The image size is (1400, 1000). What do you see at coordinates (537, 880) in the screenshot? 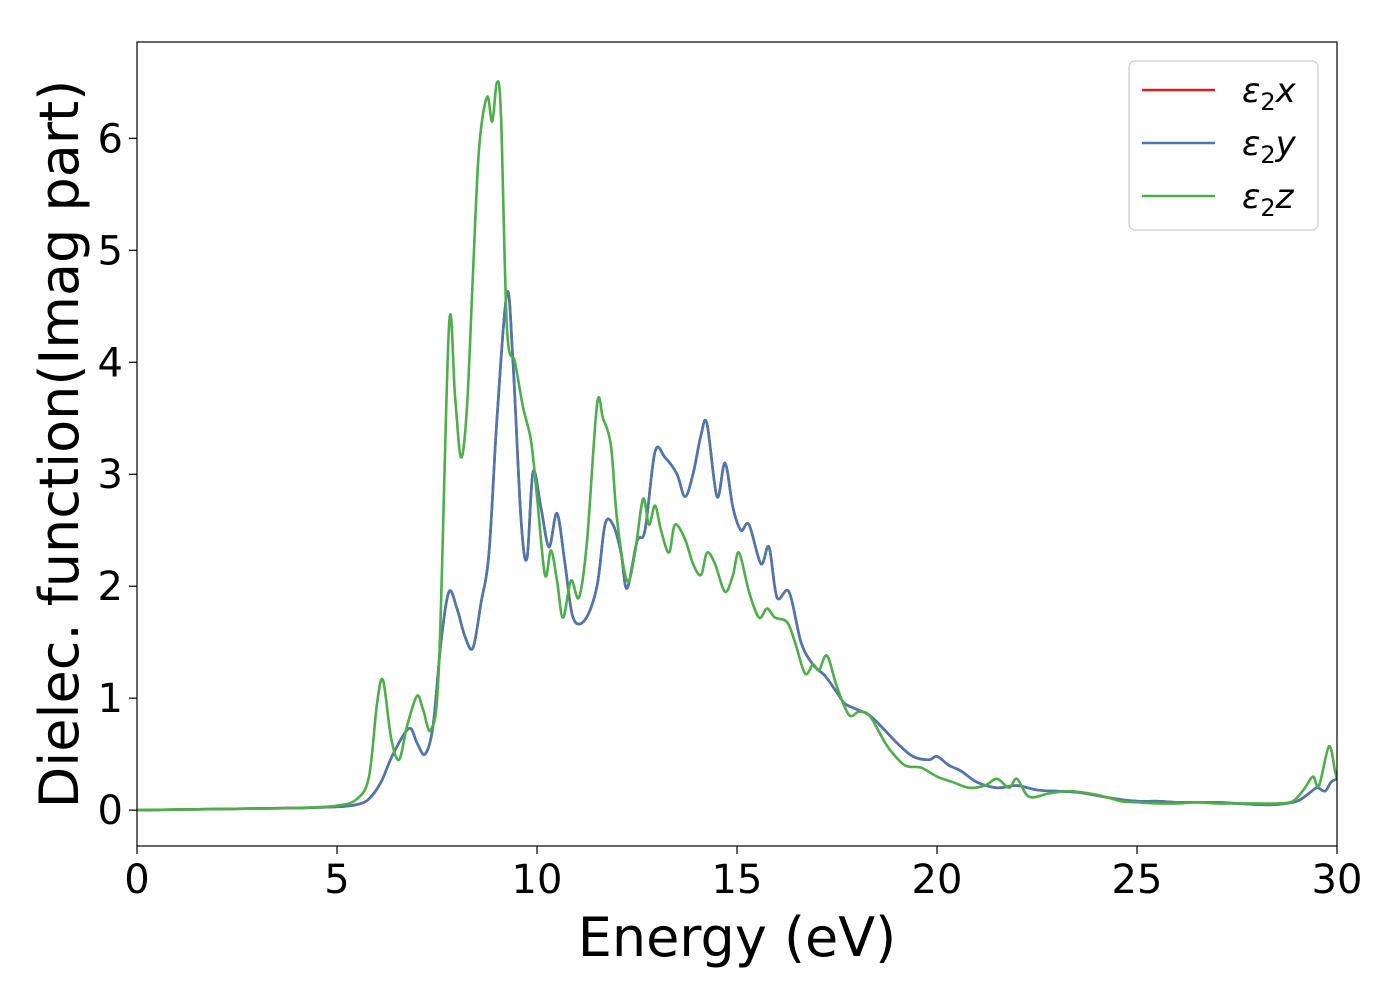
I see `x-tick-label: 10` at bounding box center [537, 880].